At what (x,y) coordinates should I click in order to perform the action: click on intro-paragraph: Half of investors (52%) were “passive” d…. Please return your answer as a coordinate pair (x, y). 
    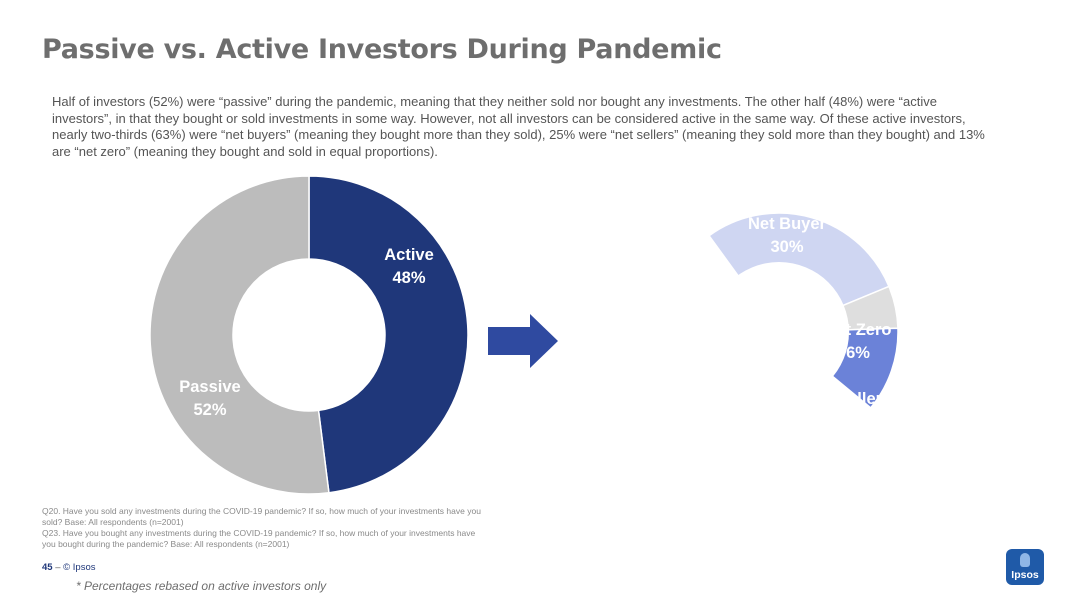
    Looking at the image, I should click on (518, 126).